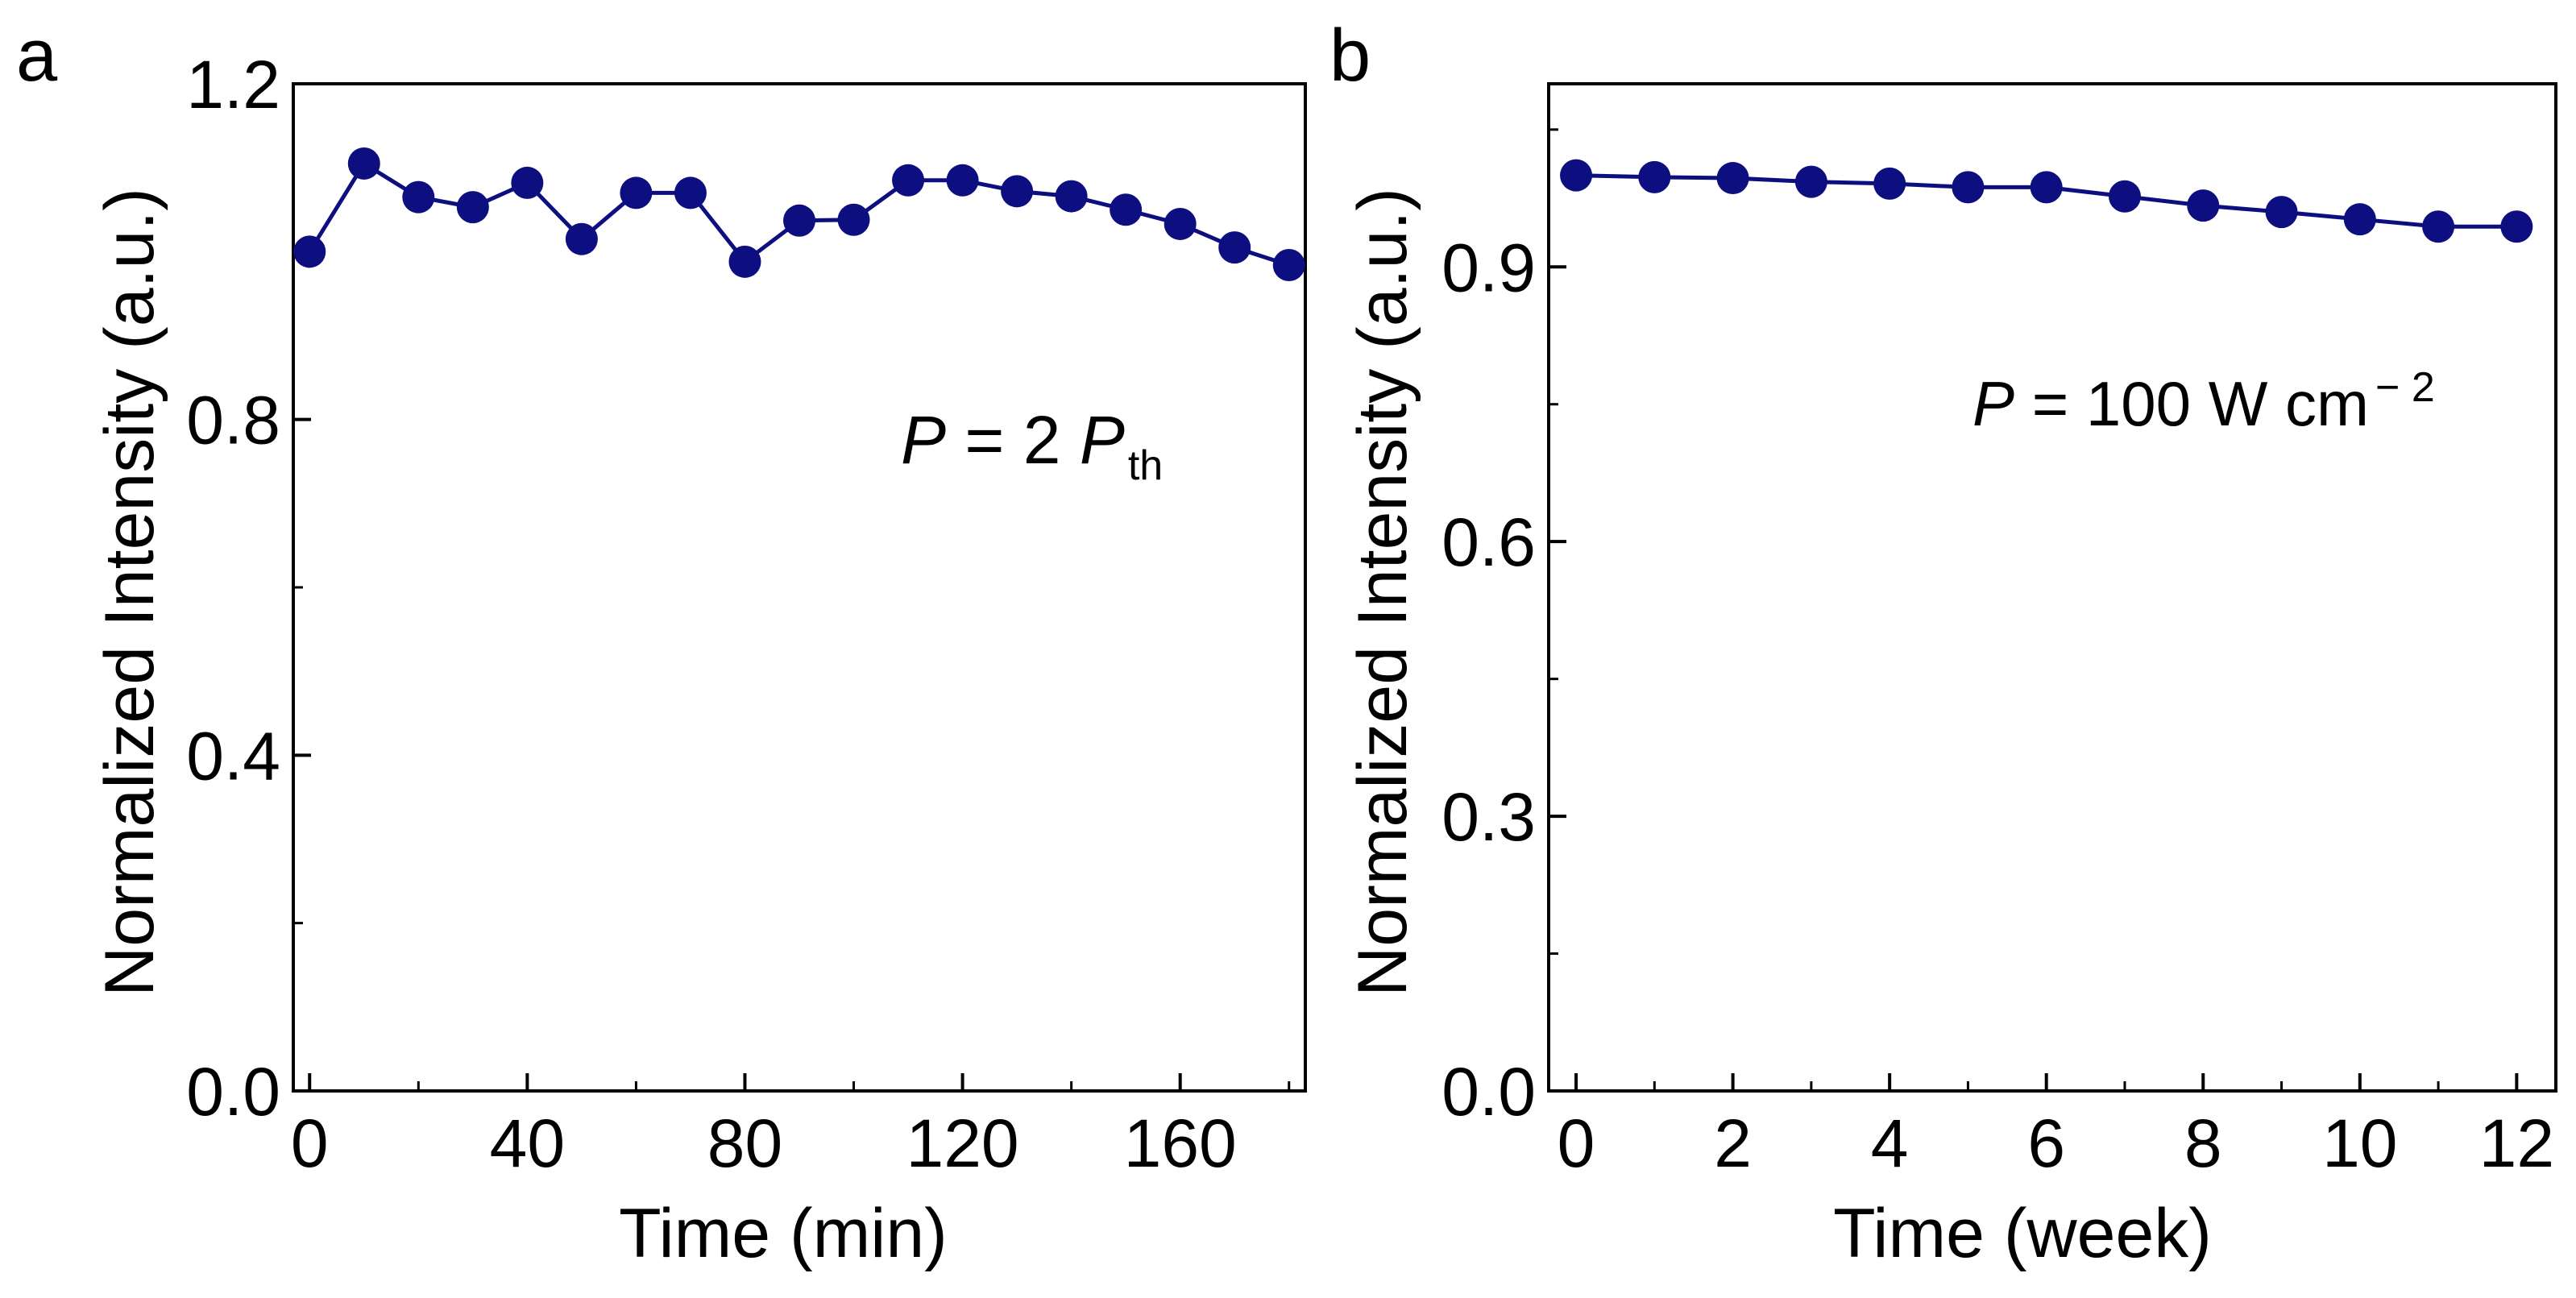 The image size is (2576, 1298). What do you see at coordinates (1733, 1143) in the screenshot?
I see `panel-b-x-tick-label: 2` at bounding box center [1733, 1143].